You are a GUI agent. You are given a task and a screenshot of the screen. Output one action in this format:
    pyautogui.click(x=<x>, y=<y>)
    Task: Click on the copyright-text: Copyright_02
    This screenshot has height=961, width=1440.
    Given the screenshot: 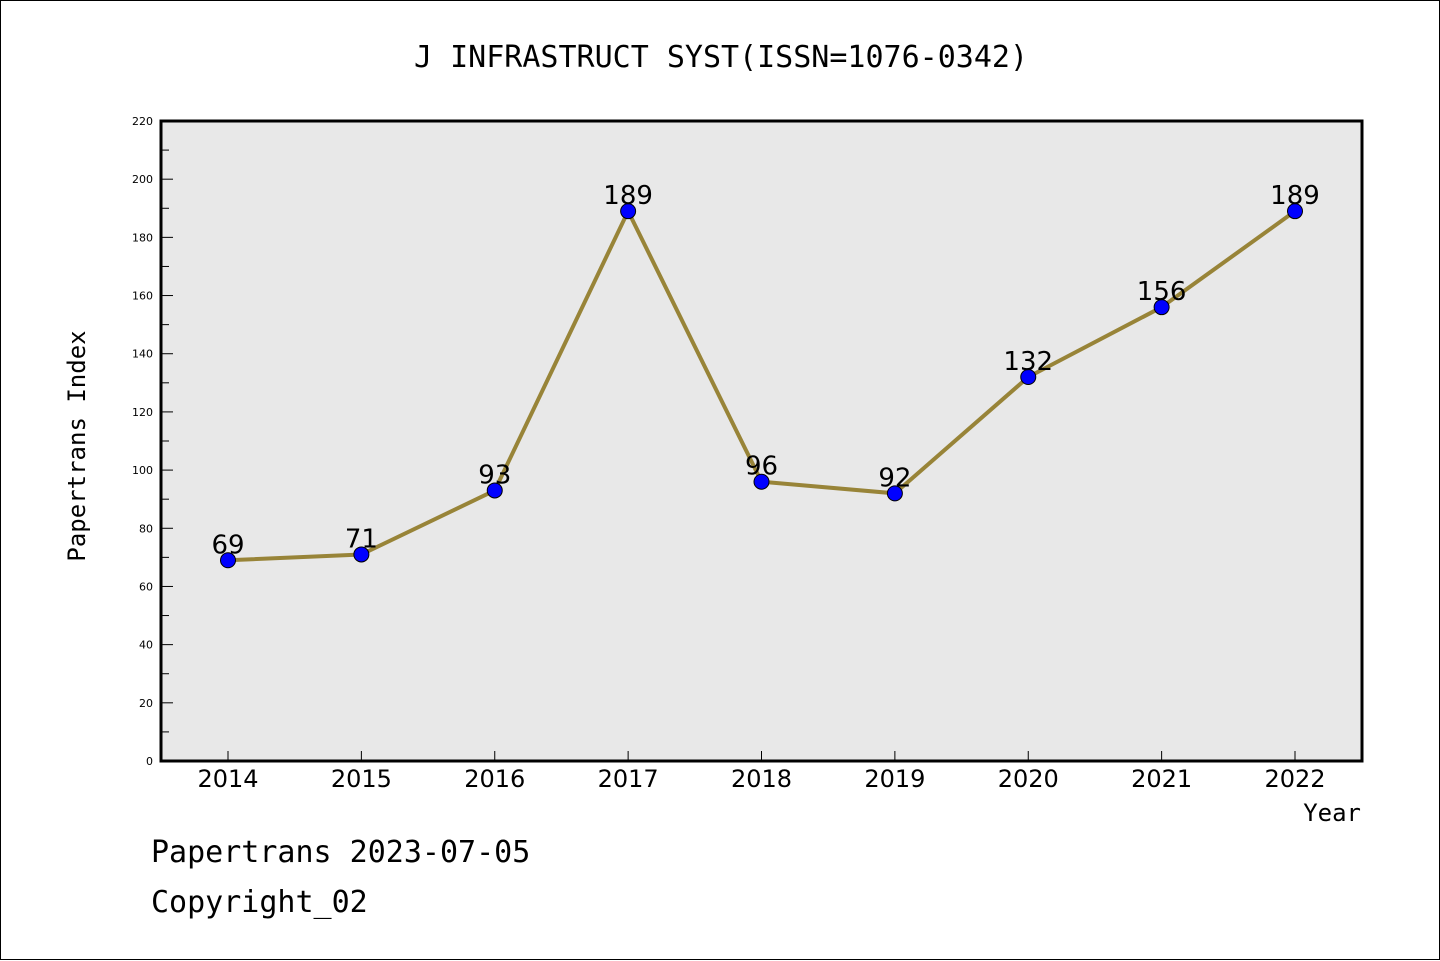 What is the action you would take?
    pyautogui.click(x=259, y=902)
    